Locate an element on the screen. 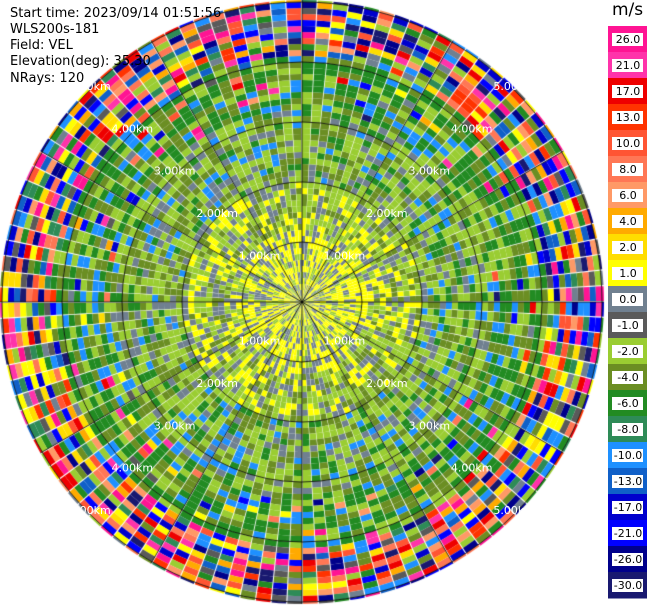 Image resolution: width=647 pixels, height=607 pixels. instrument-label: WLS200s-181 is located at coordinates (55, 29).